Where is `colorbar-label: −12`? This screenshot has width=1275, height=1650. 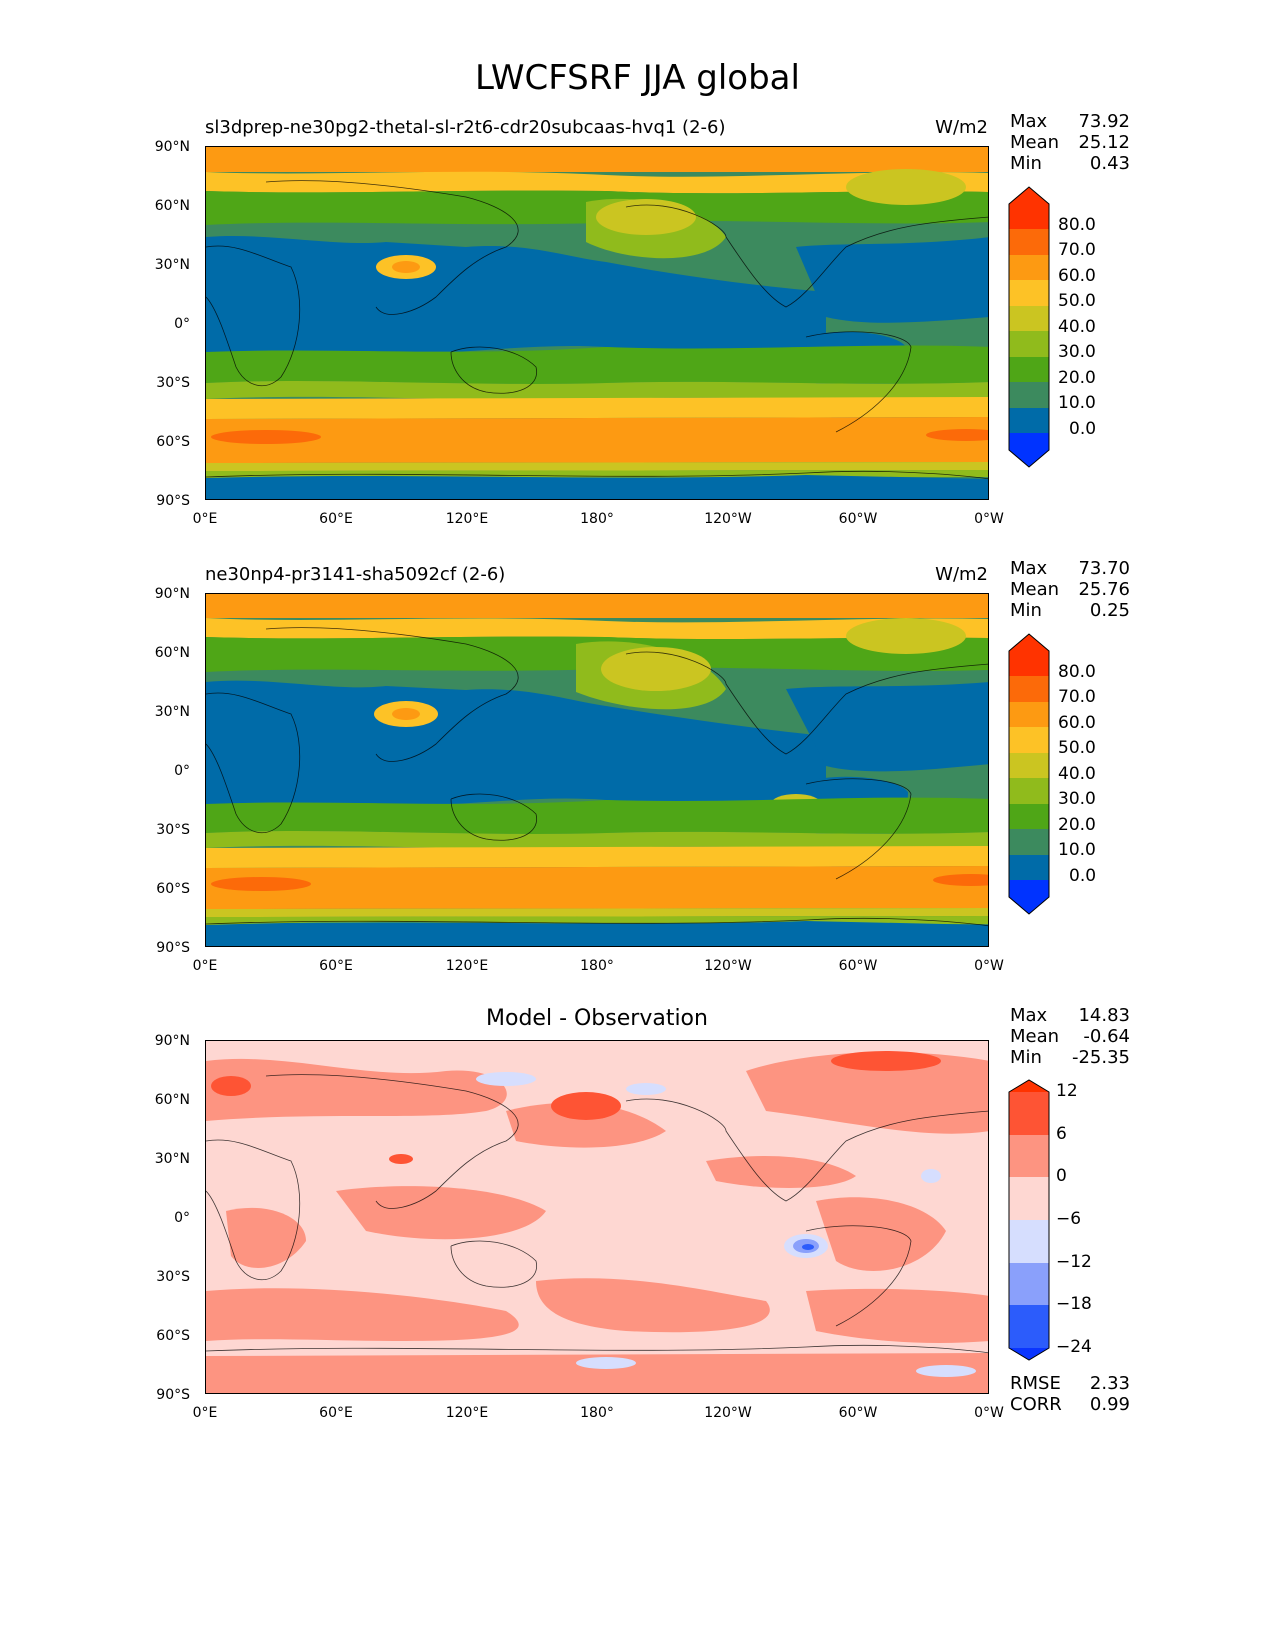 colorbar-label: −12 is located at coordinates (1074, 1262).